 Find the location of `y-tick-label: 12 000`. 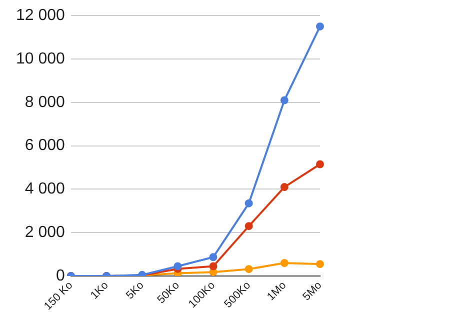

y-tick-label: 12 000 is located at coordinates (41, 15).